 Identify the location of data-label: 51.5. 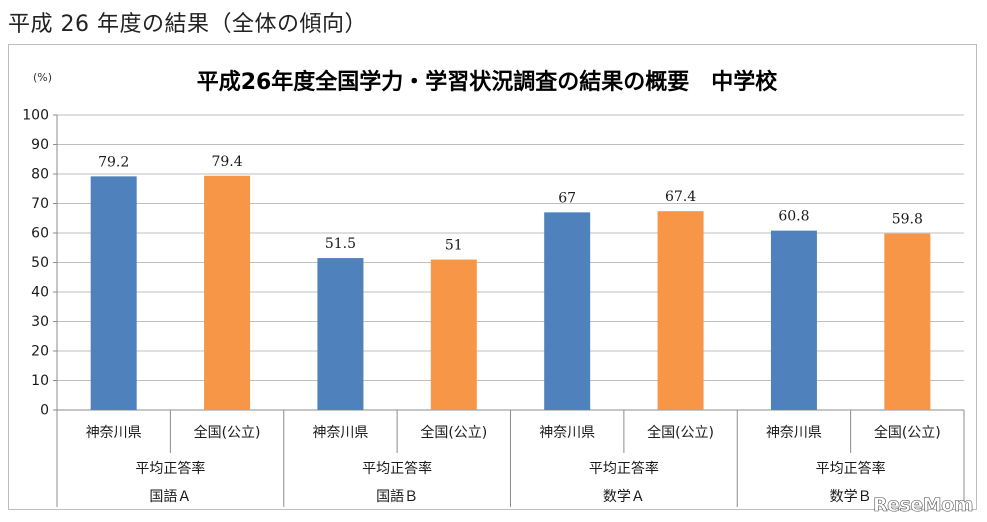
(340, 244).